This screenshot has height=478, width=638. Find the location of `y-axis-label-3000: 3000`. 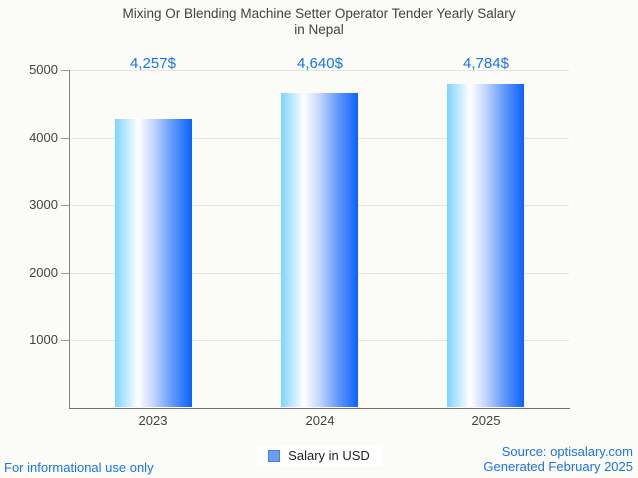

y-axis-label-3000: 3000 is located at coordinates (43, 204).